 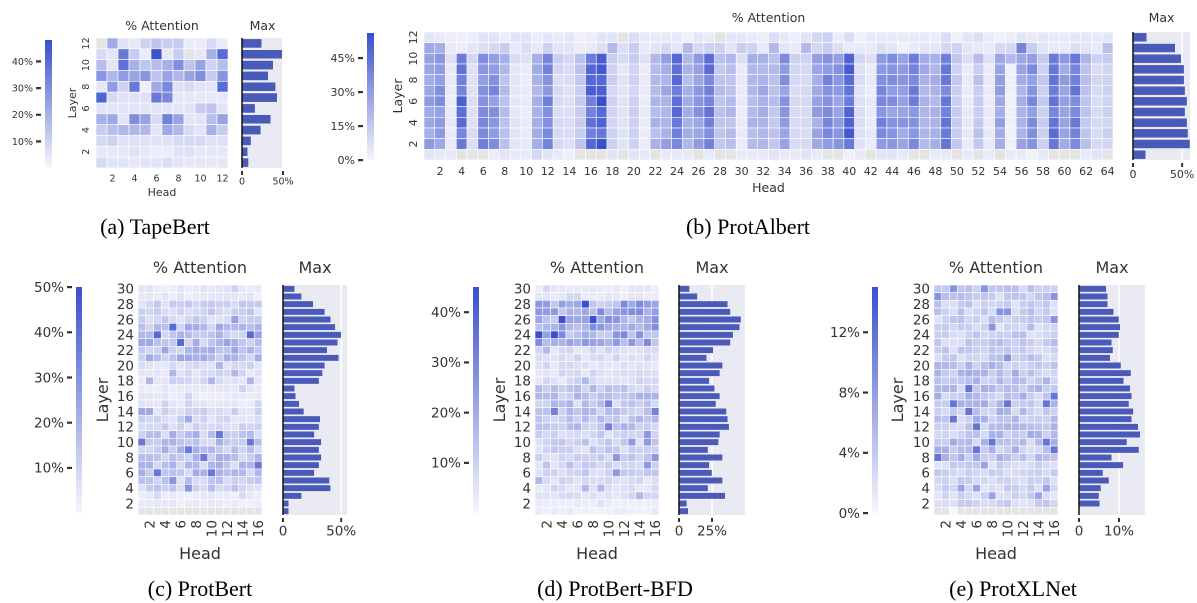 What do you see at coordinates (466, 462) in the screenshot?
I see `colorbar-tick` at bounding box center [466, 462].